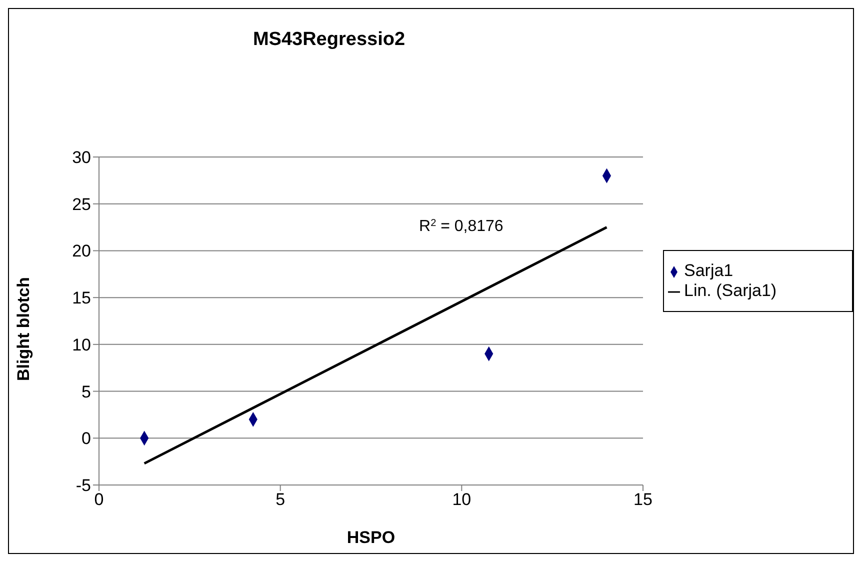  What do you see at coordinates (371, 537) in the screenshot?
I see `x-axis-title: HSPO` at bounding box center [371, 537].